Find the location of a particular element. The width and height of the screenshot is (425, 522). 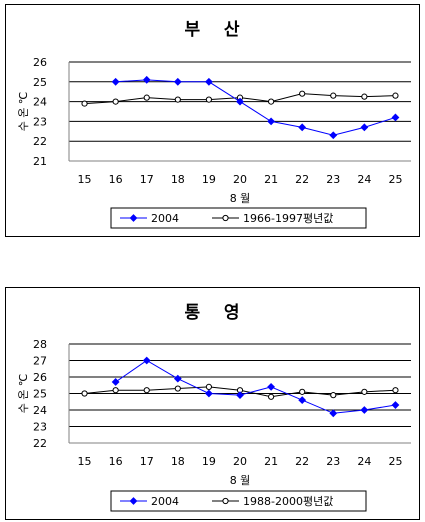

y-tick-label: 21 is located at coordinates (40, 161).